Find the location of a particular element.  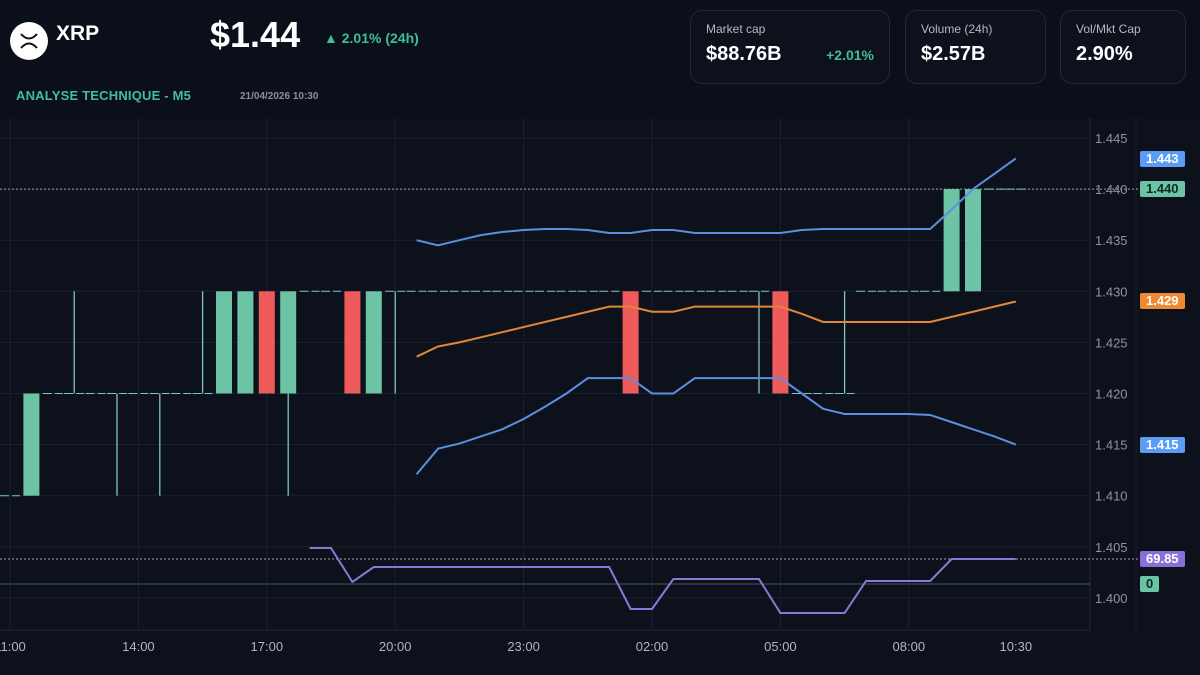

volume-card: Volume (24h) $2.57B is located at coordinates (975, 47).